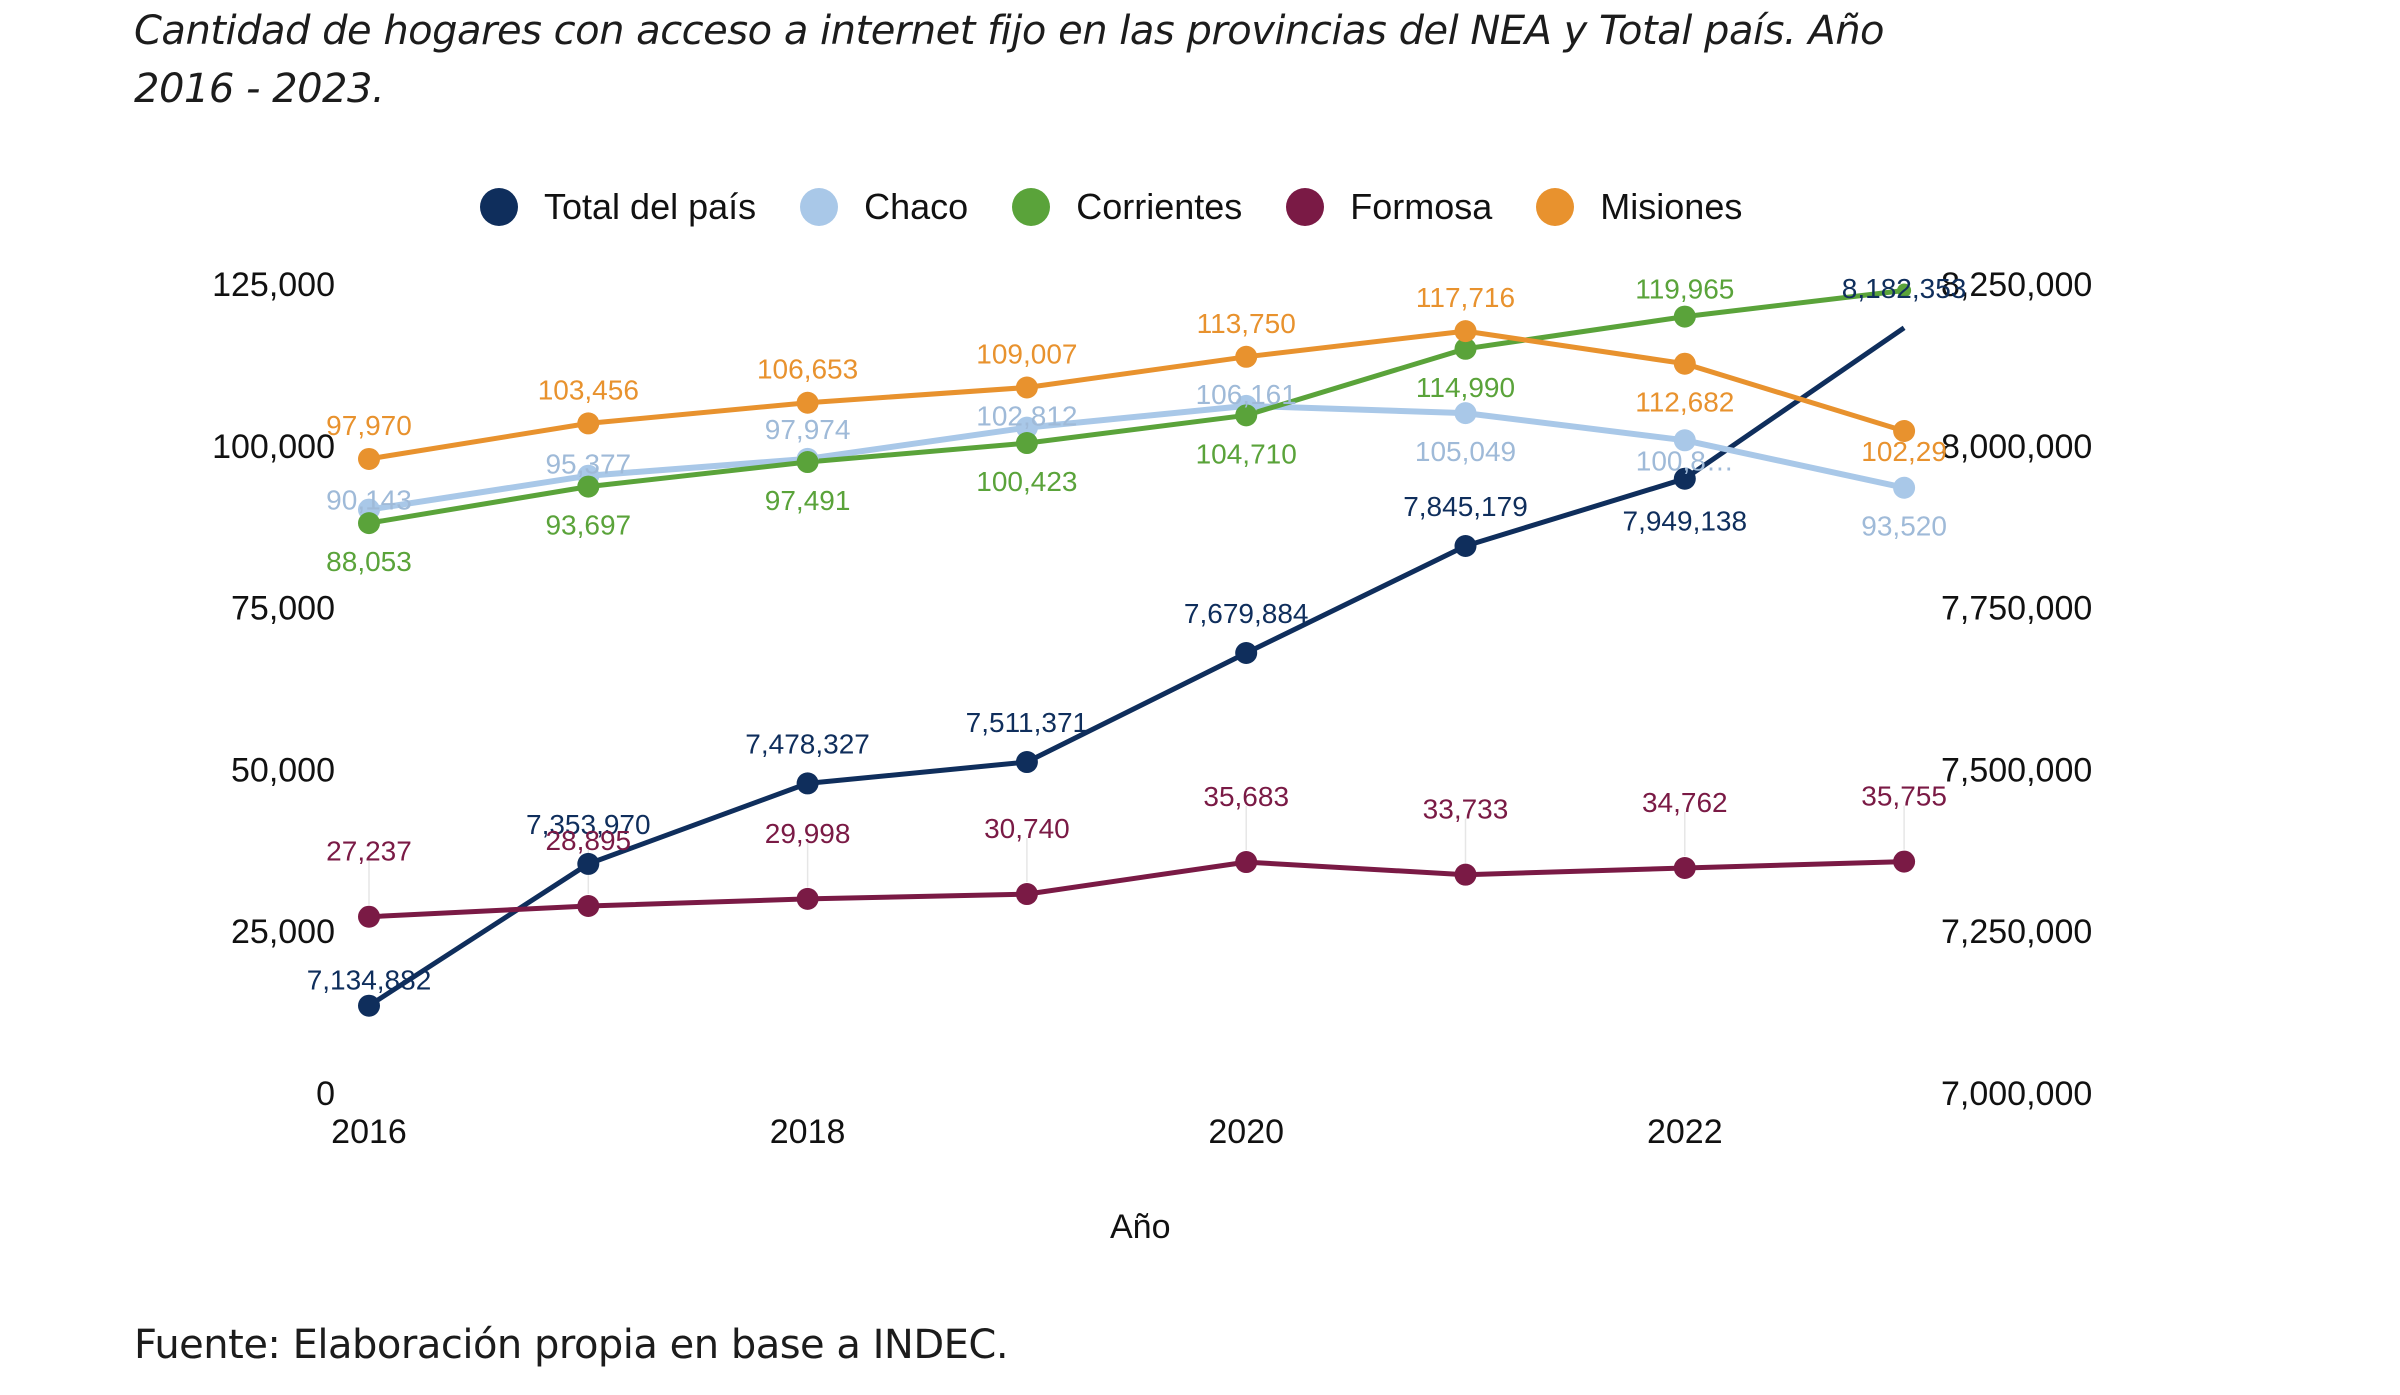 Image resolution: width=2400 pixels, height=1395 pixels. What do you see at coordinates (325, 1094) in the screenshot?
I see `left-axis-tick-label: 0` at bounding box center [325, 1094].